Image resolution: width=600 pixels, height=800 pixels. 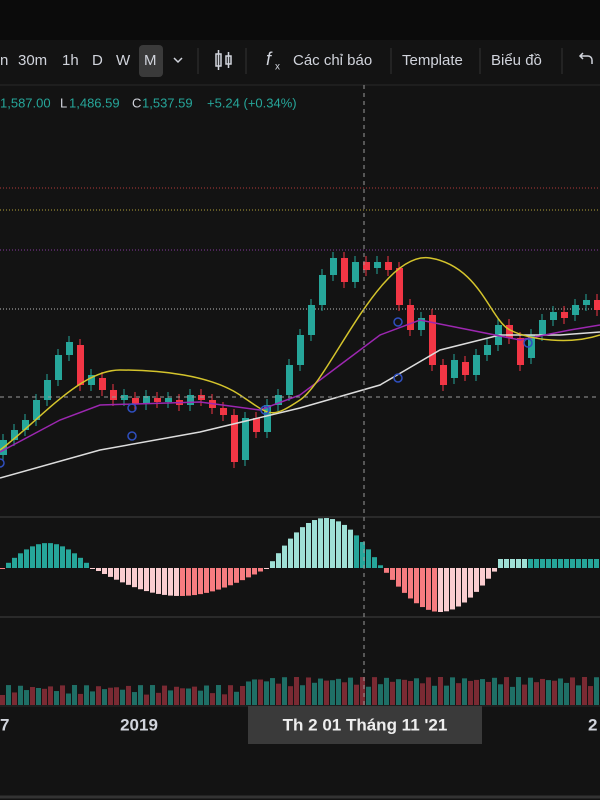 I want to click on volume-bars, so click(x=299, y=691).